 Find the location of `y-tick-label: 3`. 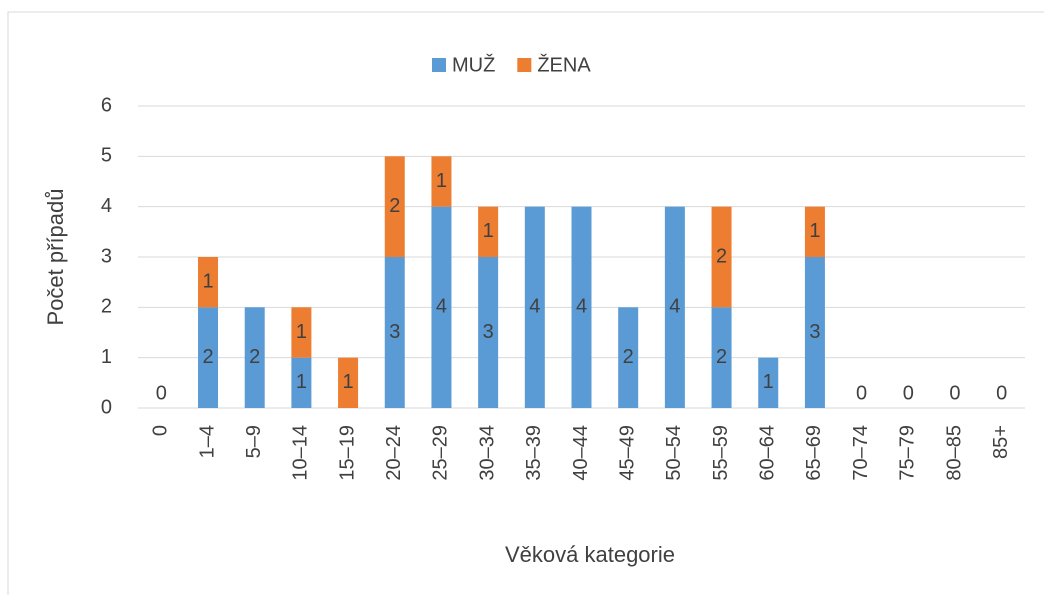

y-tick-label: 3 is located at coordinates (106, 256).